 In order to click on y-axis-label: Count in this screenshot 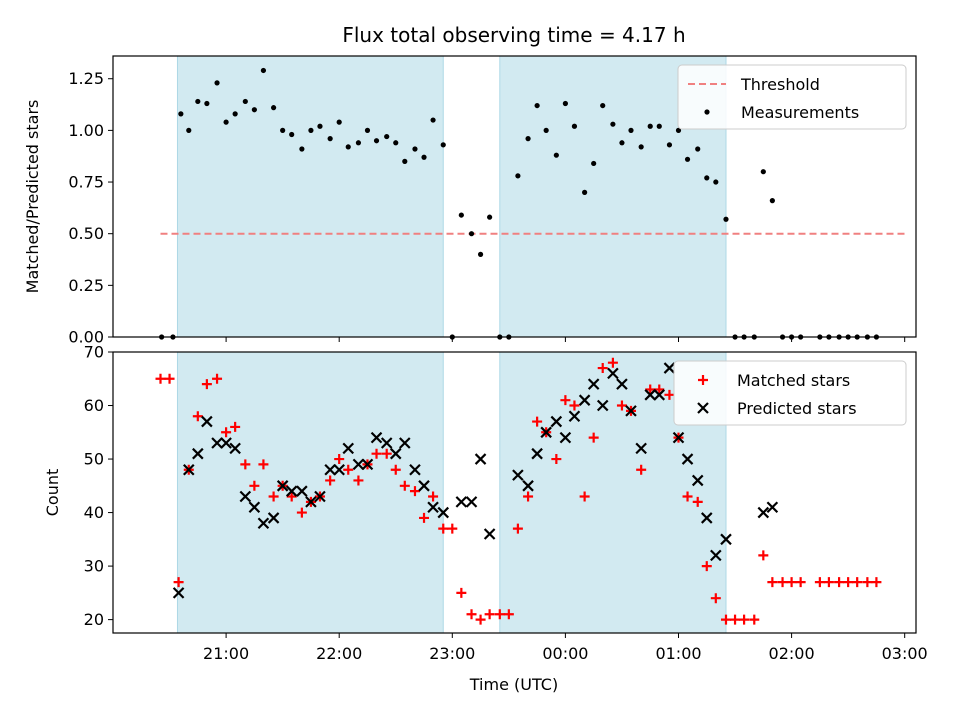, I will do `click(52, 493)`.